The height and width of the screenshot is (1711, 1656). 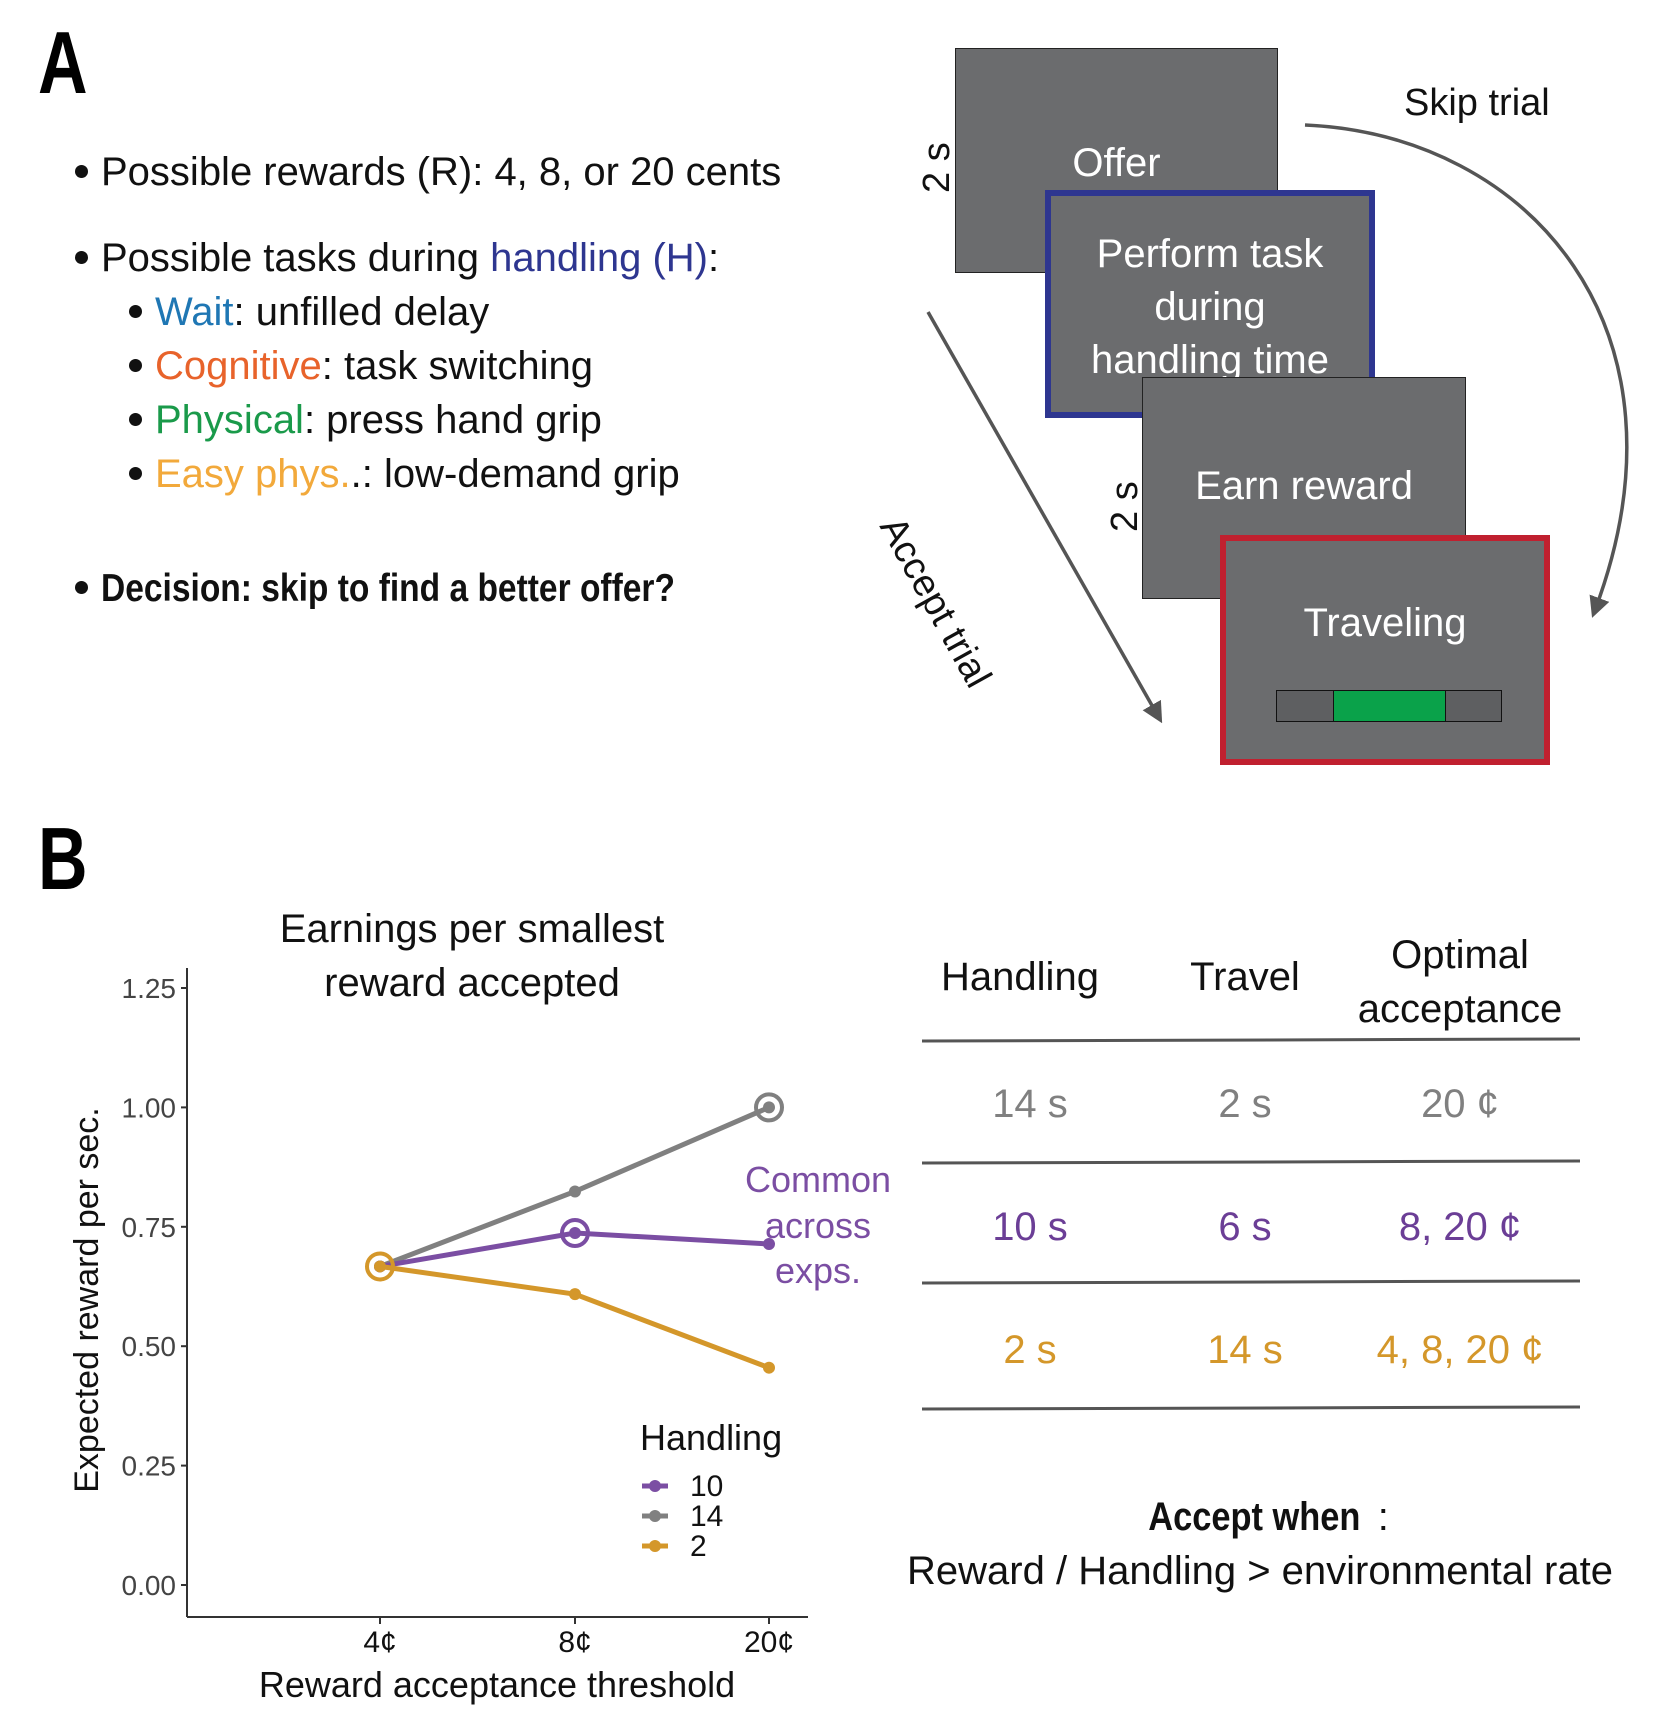 What do you see at coordinates (428, 258) in the screenshot?
I see `bullet-tasks: Possible tasks during handling (H):` at bounding box center [428, 258].